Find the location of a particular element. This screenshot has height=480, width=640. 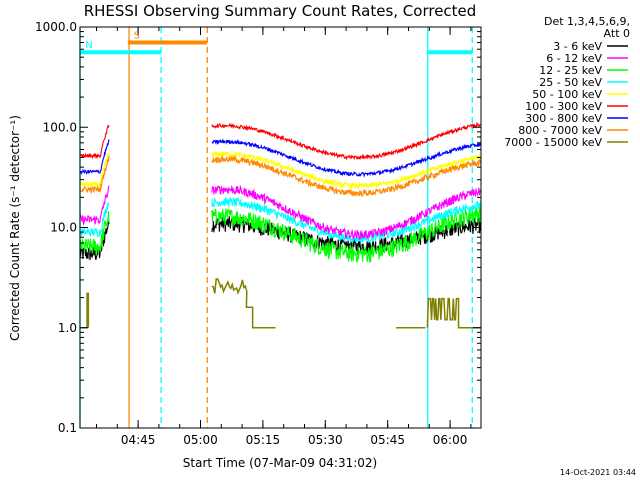

flag-bars: SN is located at coordinates (276, 43).